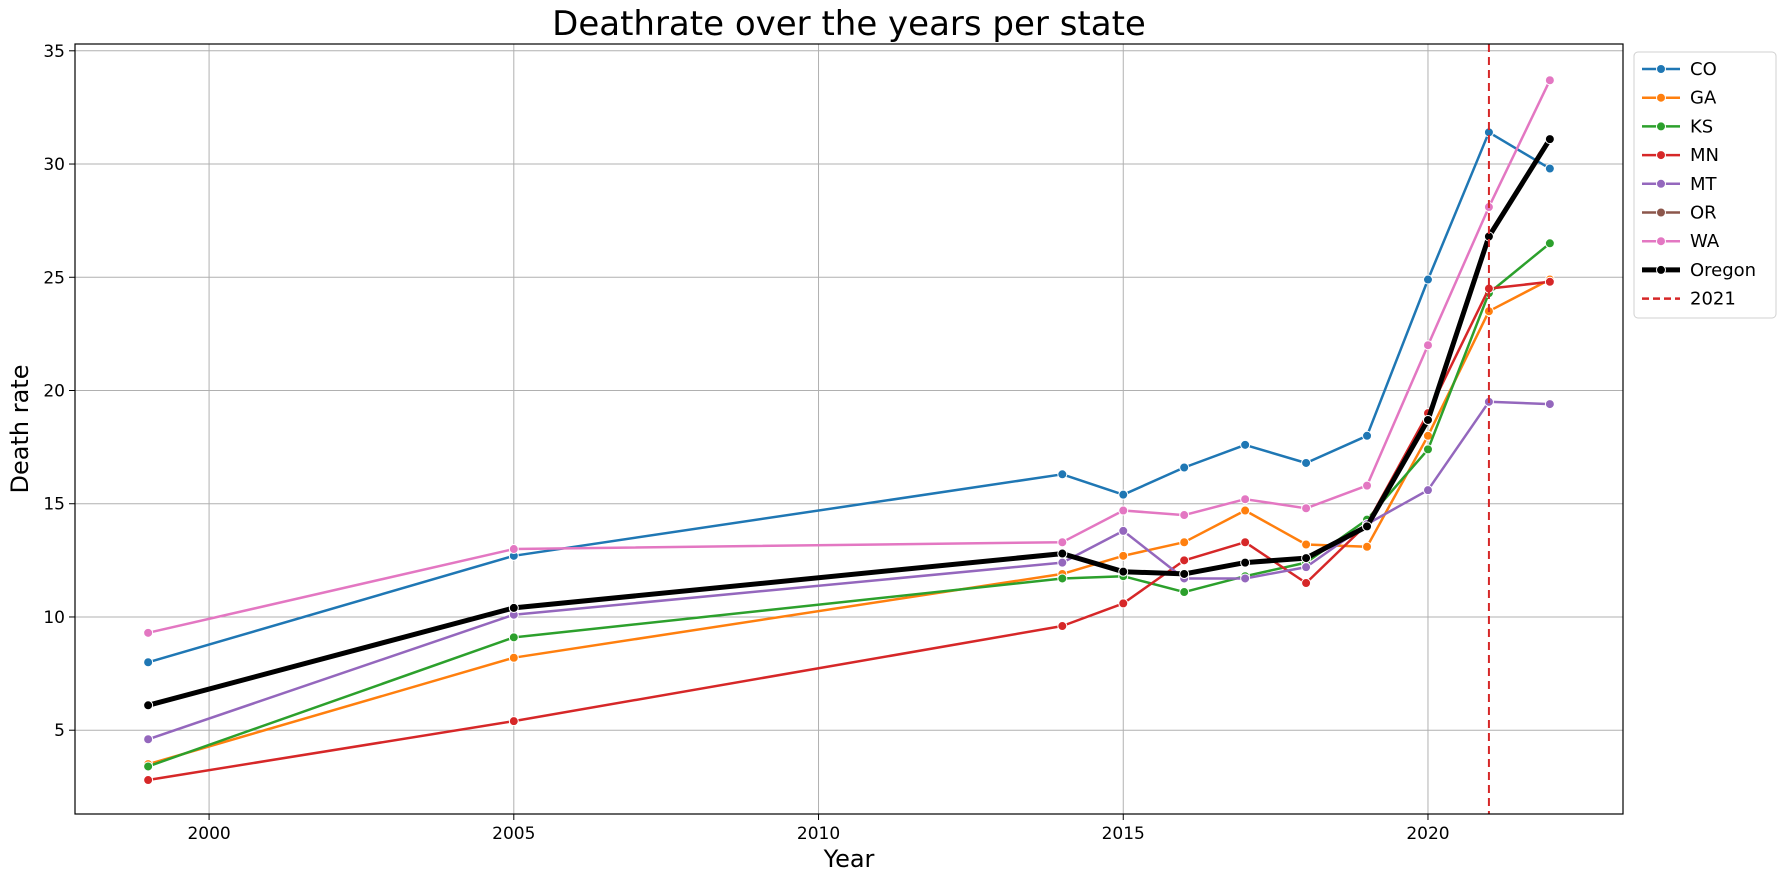 This screenshot has width=1785, height=882. Describe the element at coordinates (849, 24) in the screenshot. I see `chart-title: Deathrate over the years per state` at that location.